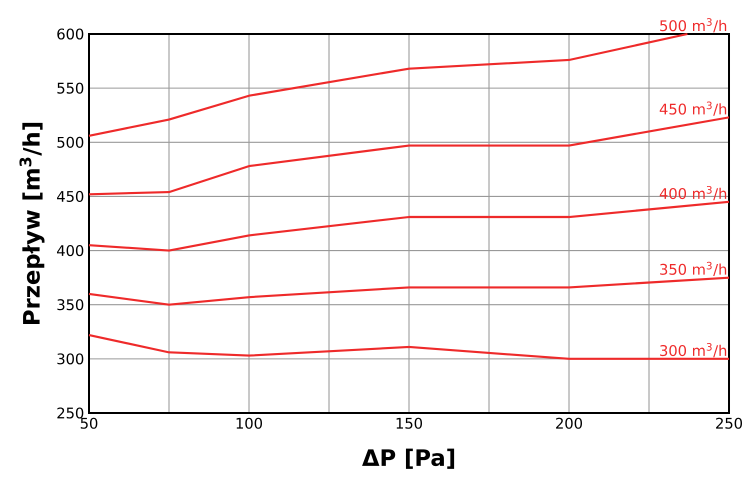 This screenshot has height=486, width=756. What do you see at coordinates (70, 142) in the screenshot?
I see `y-tick-label: 500` at bounding box center [70, 142].